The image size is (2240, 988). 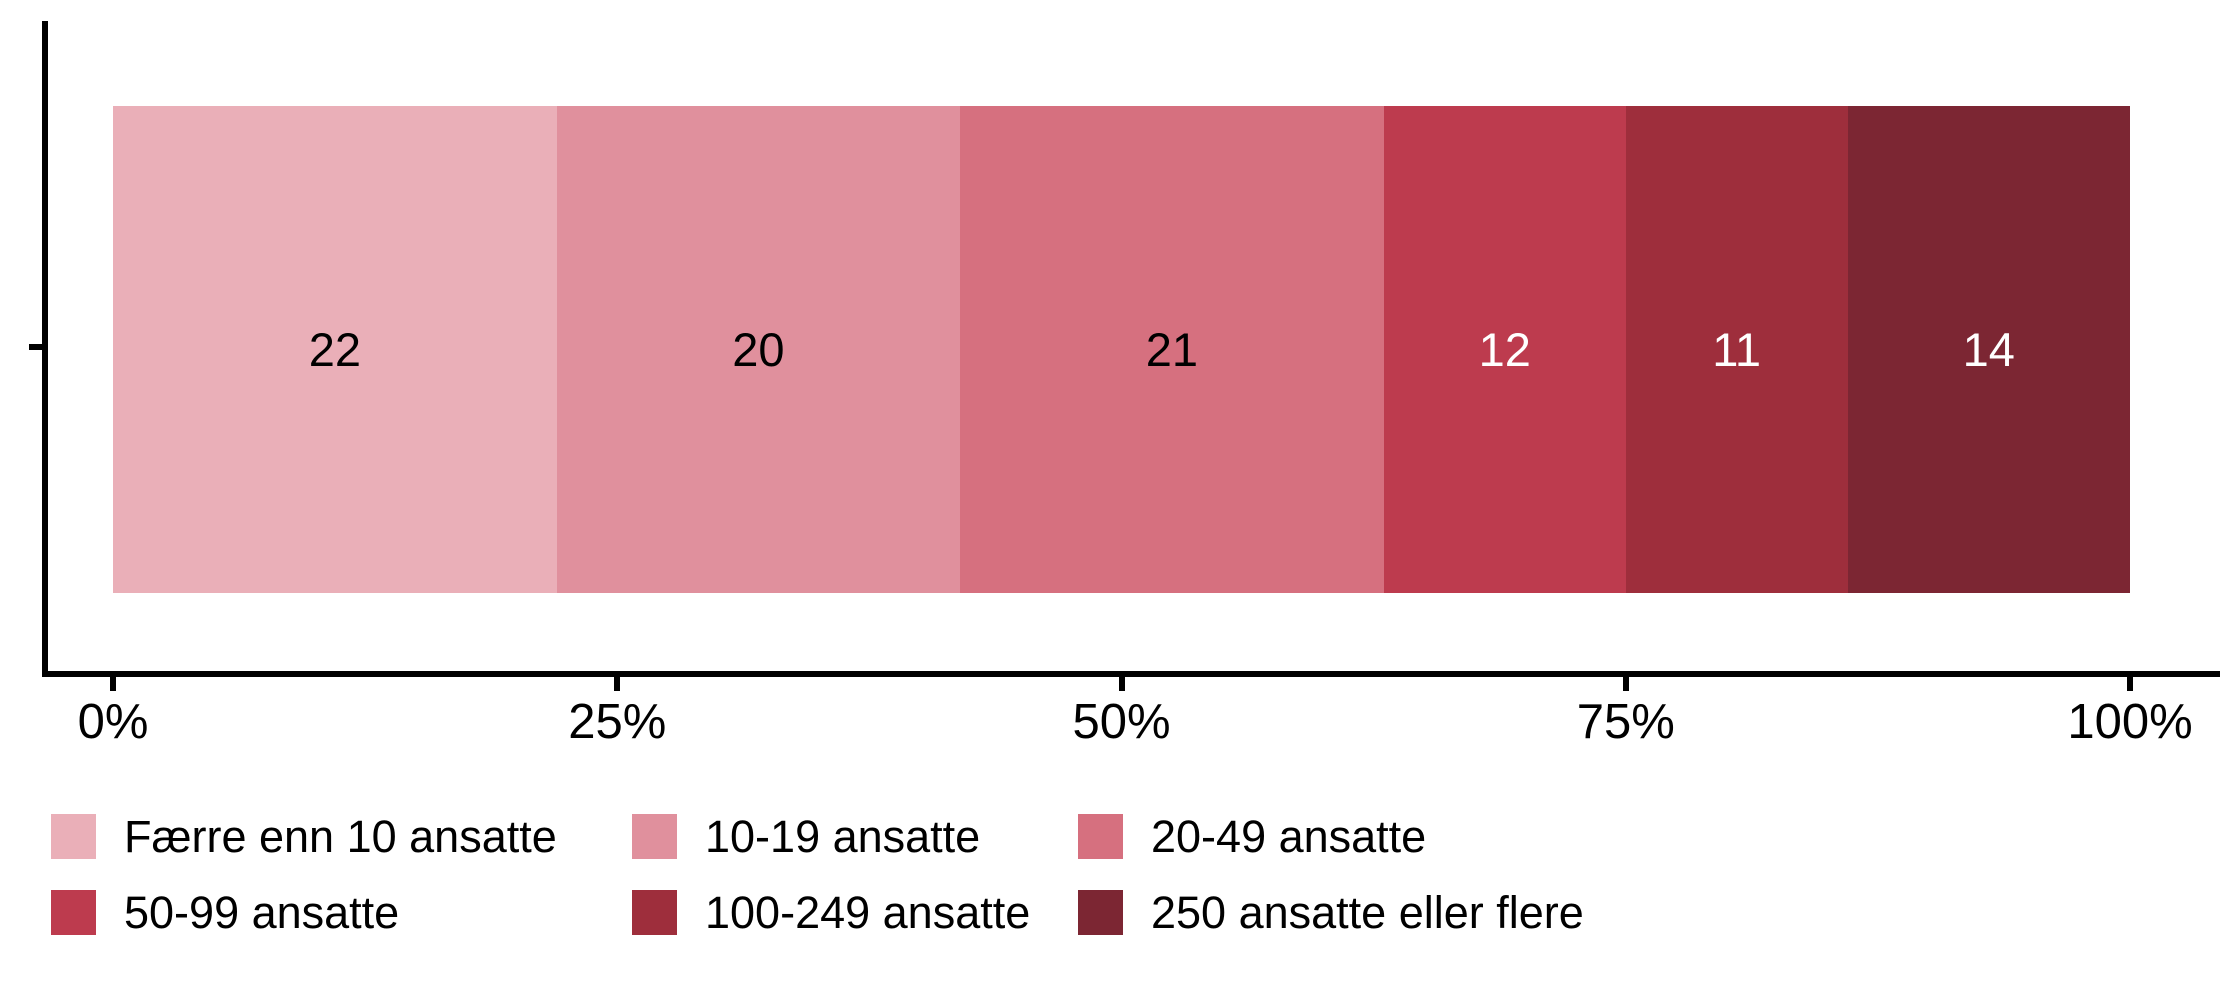 I want to click on y-axis-tick, so click(x=35, y=347).